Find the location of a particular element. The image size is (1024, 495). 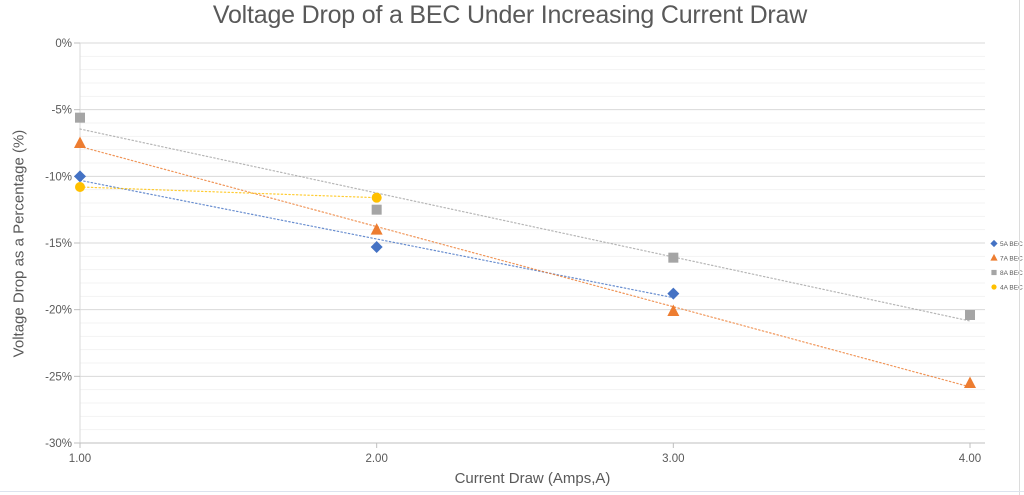

chart-right-border is located at coordinates (1019, 247).